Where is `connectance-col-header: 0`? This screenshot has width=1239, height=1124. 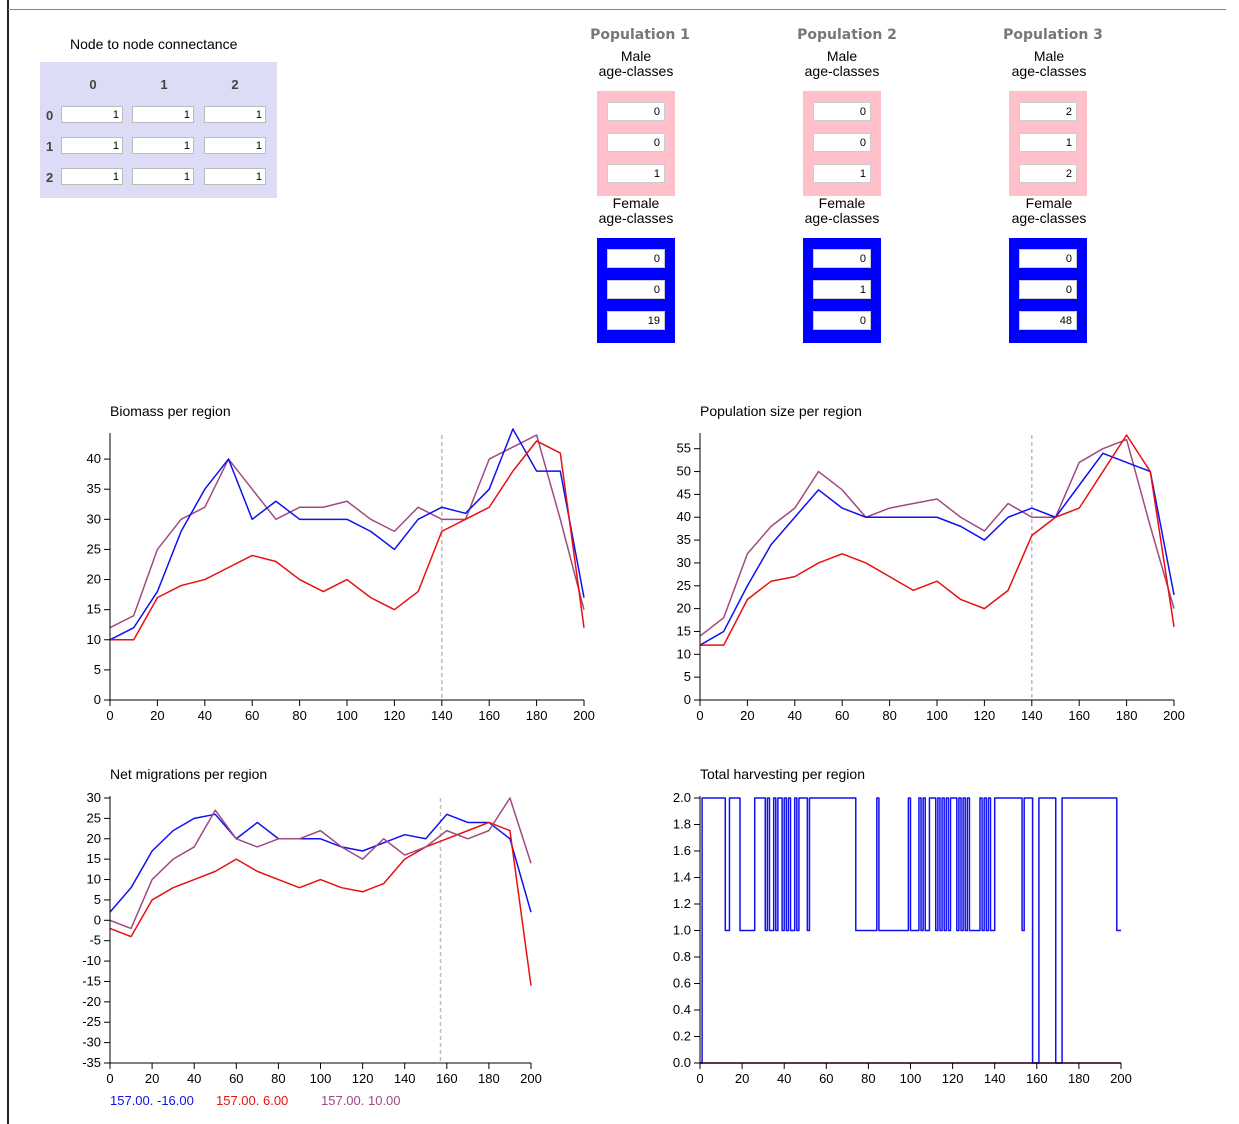 connectance-col-header: 0 is located at coordinates (93, 84).